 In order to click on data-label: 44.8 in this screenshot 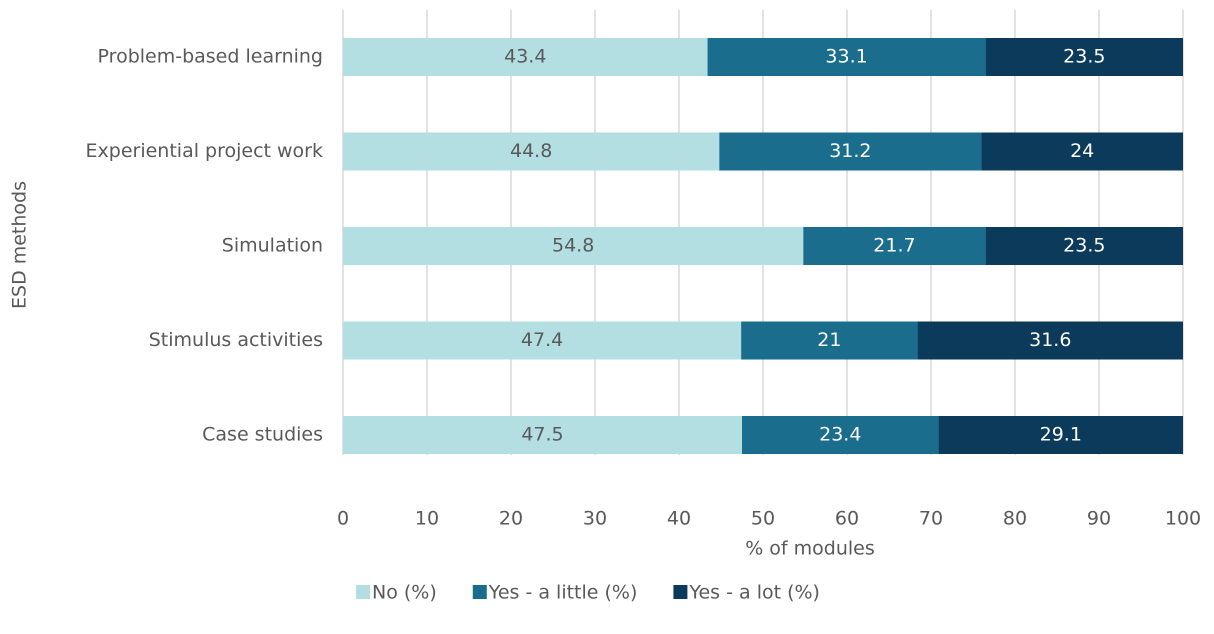, I will do `click(531, 151)`.